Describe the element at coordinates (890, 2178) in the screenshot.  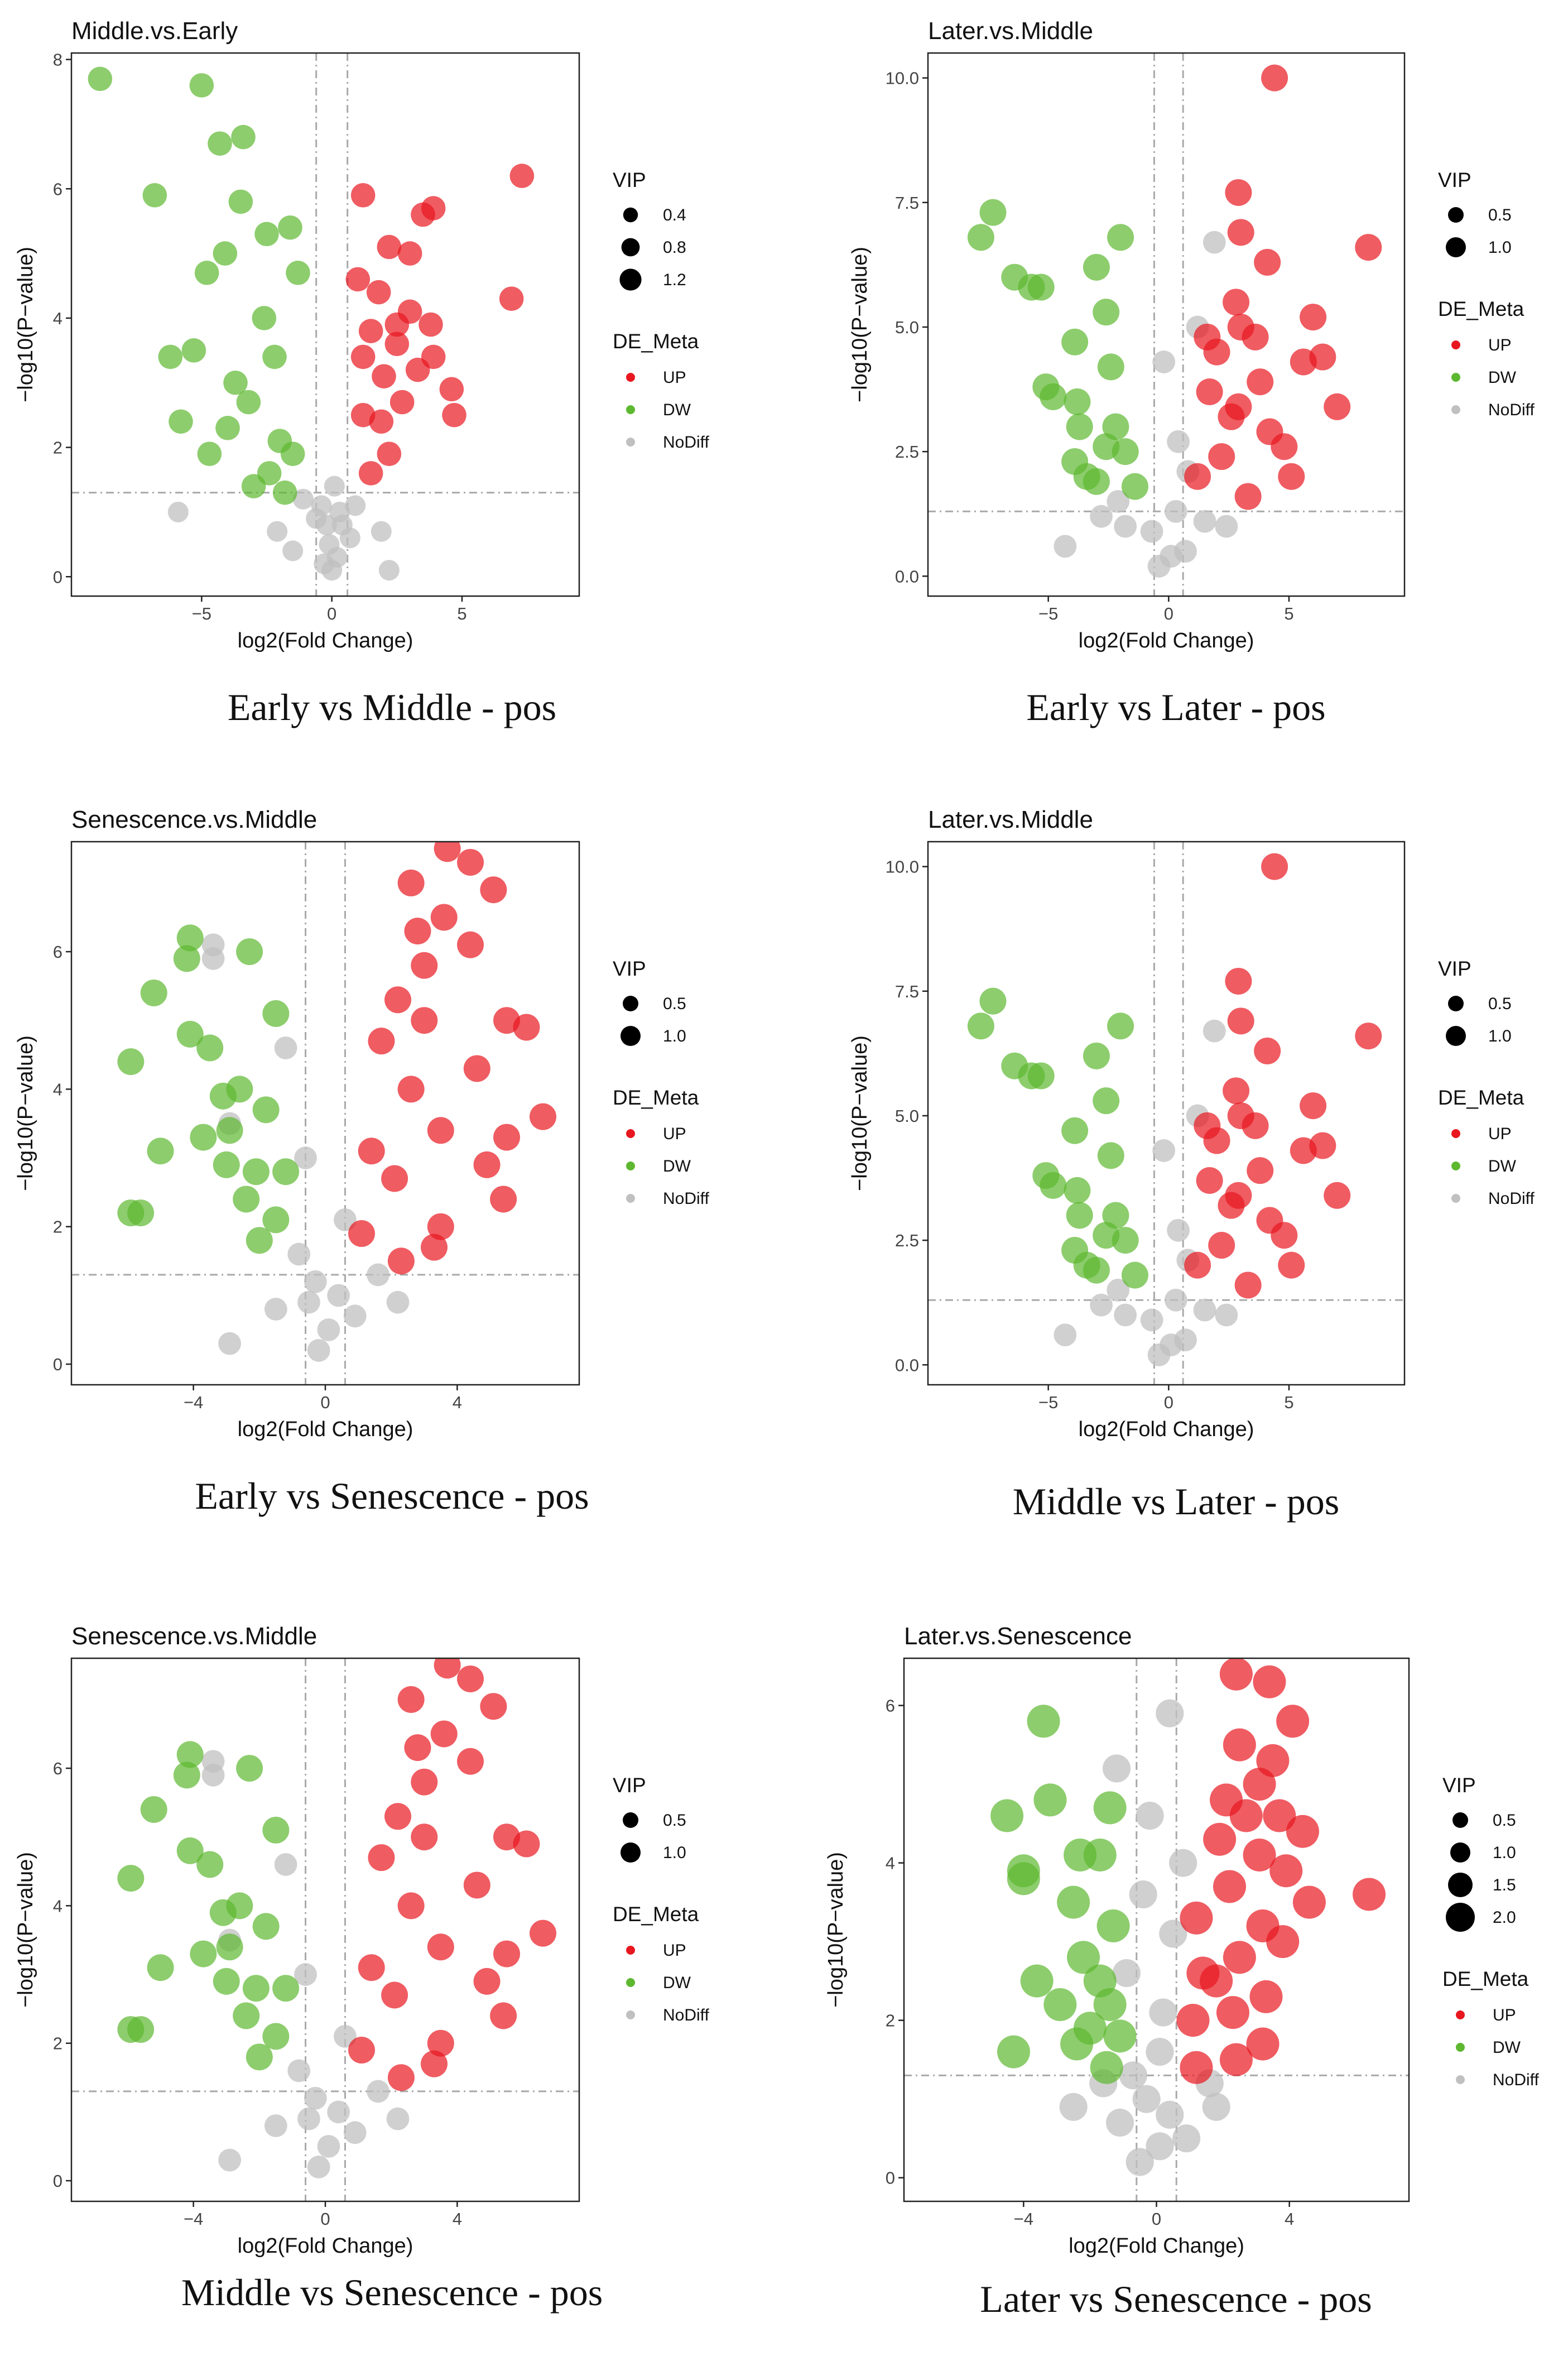
I see `y-tick-label: 0` at that location.